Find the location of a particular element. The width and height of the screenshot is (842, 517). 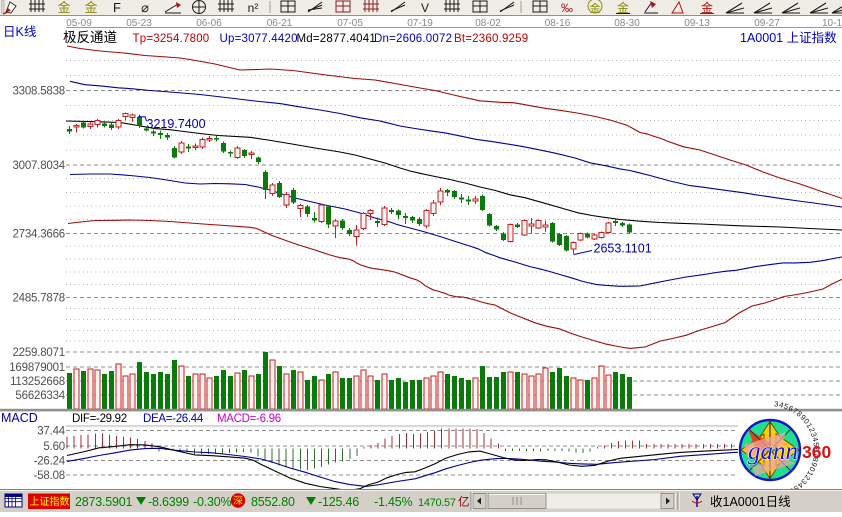

svg-text: Tp=3254.7800 is located at coordinates (171, 39).